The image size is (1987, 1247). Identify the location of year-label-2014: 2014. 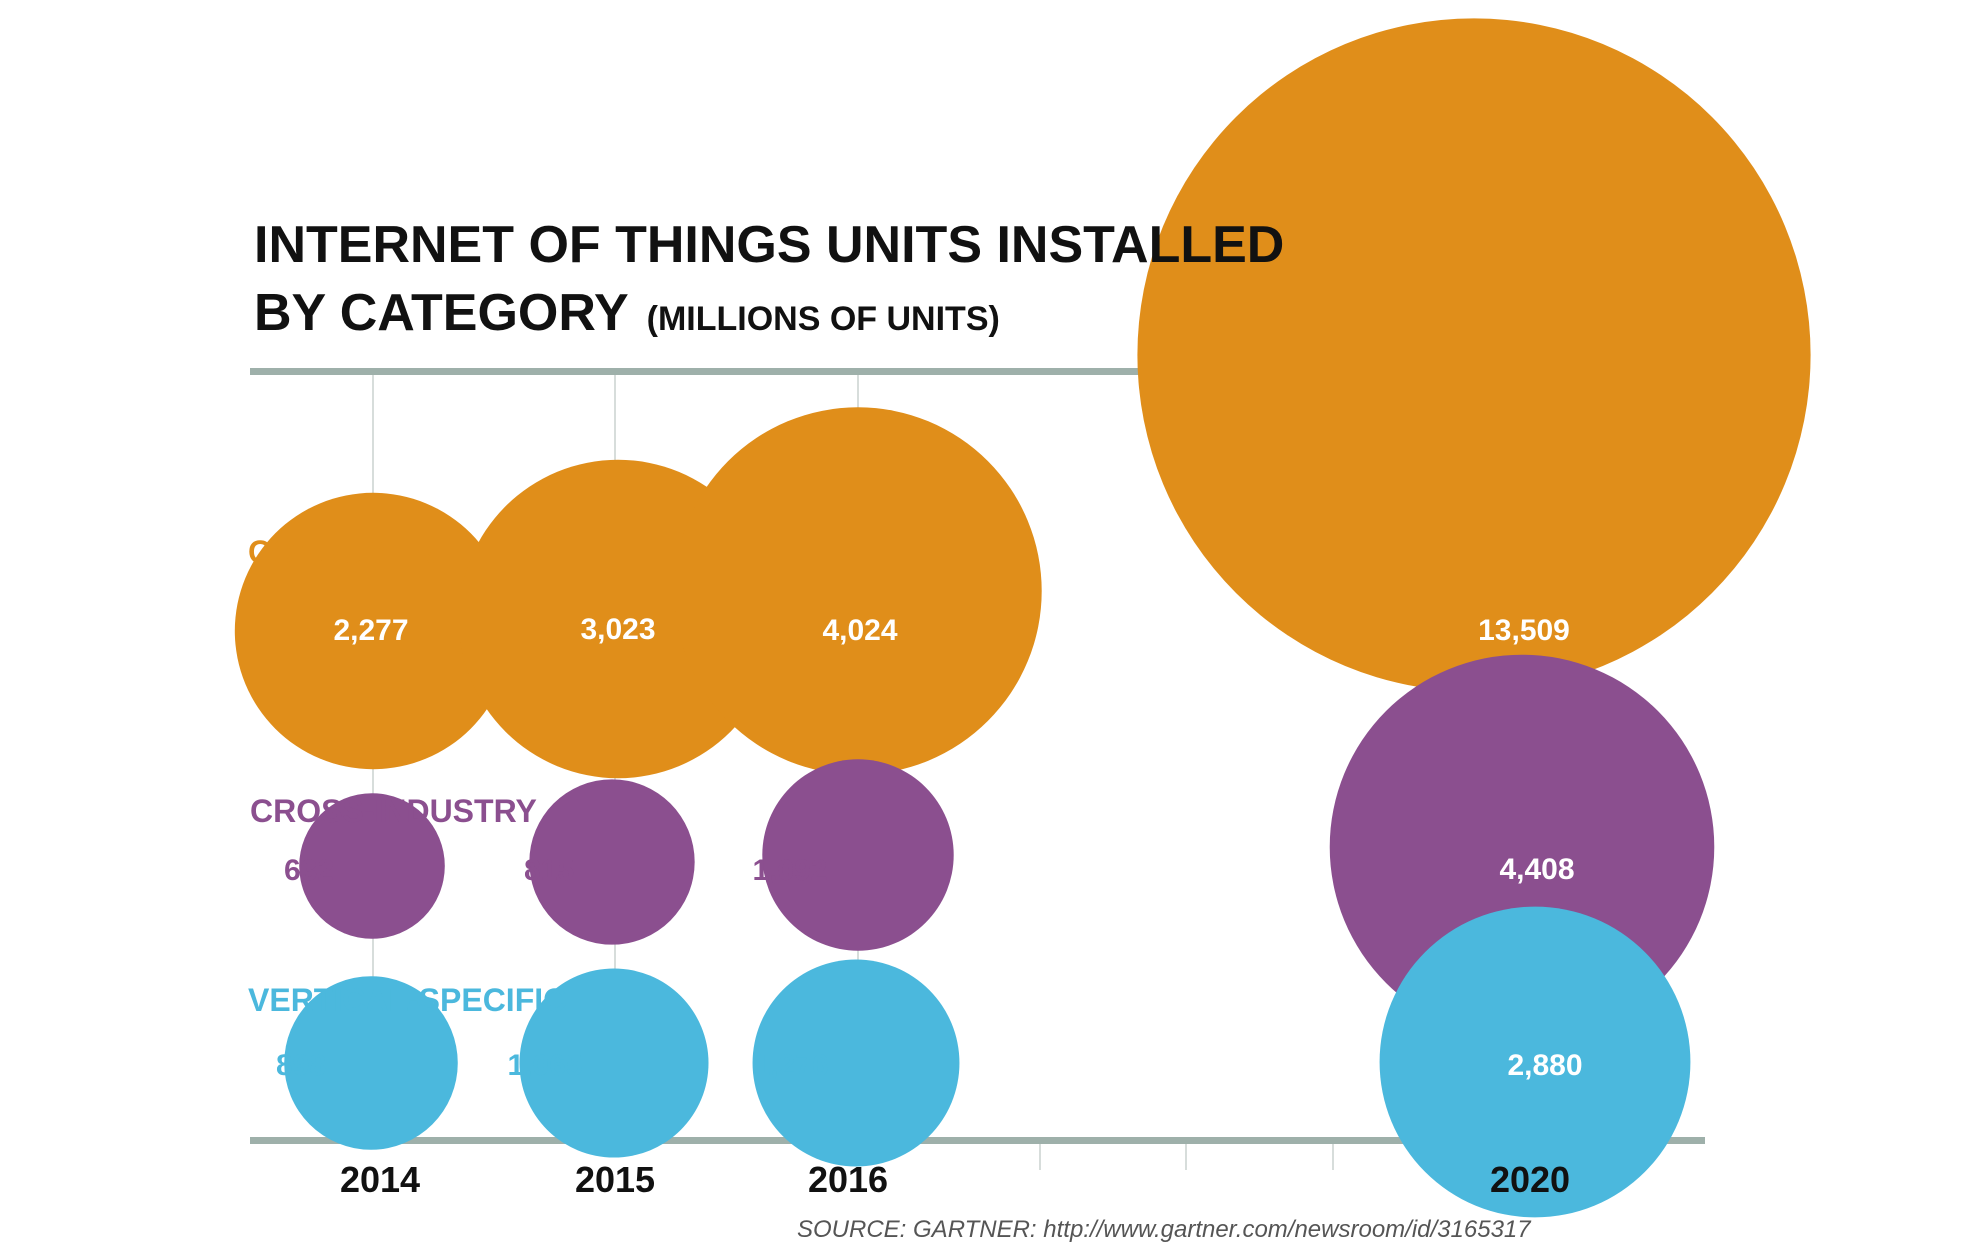
(380, 1179).